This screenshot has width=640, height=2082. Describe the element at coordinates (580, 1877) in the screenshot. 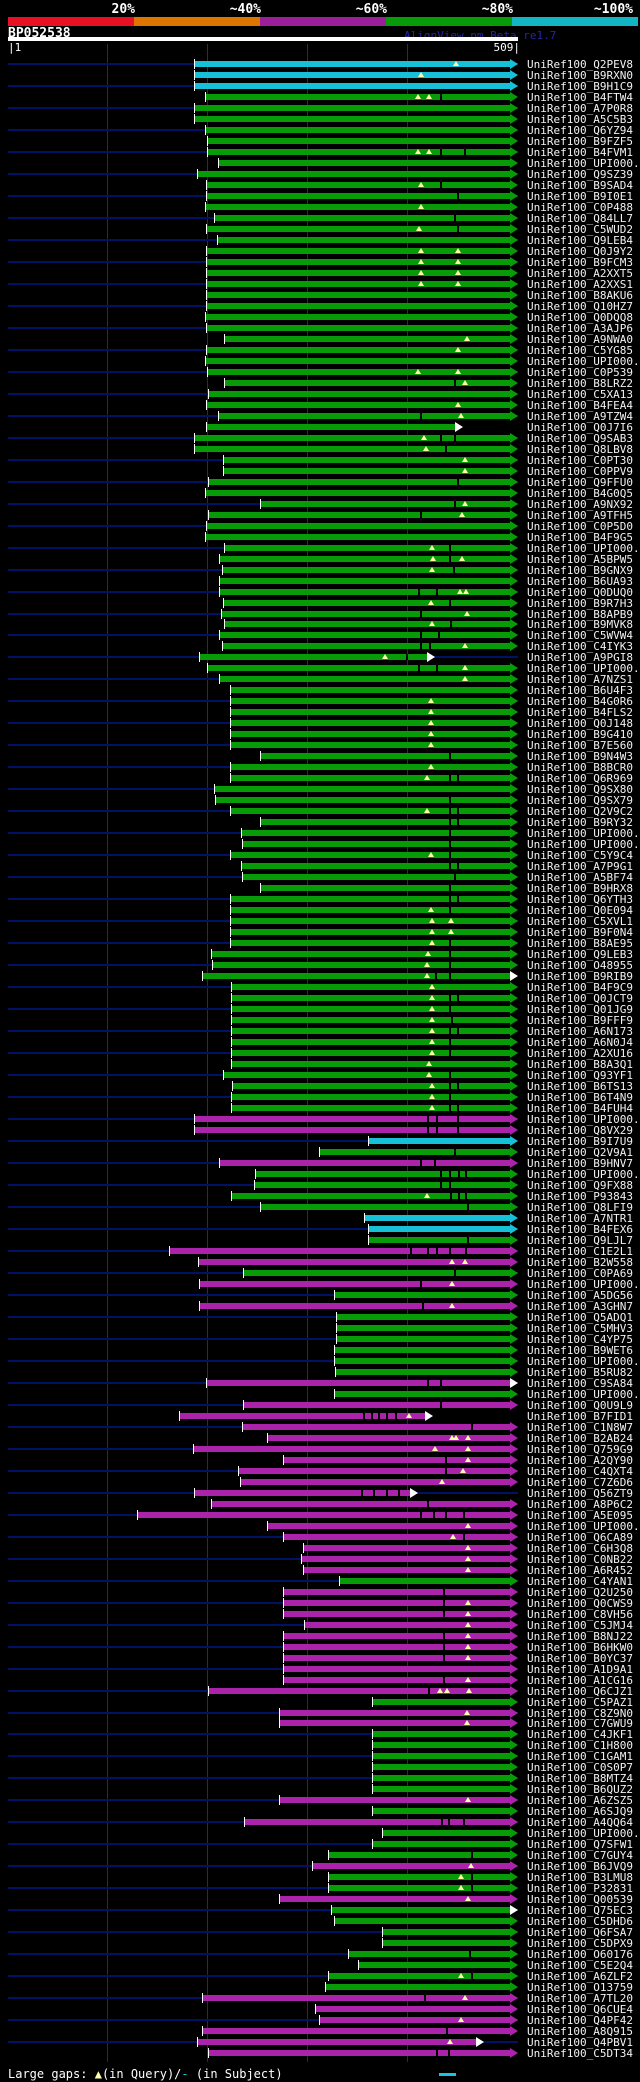

I see `hit-label: UniRef100_B3LMU8` at that location.